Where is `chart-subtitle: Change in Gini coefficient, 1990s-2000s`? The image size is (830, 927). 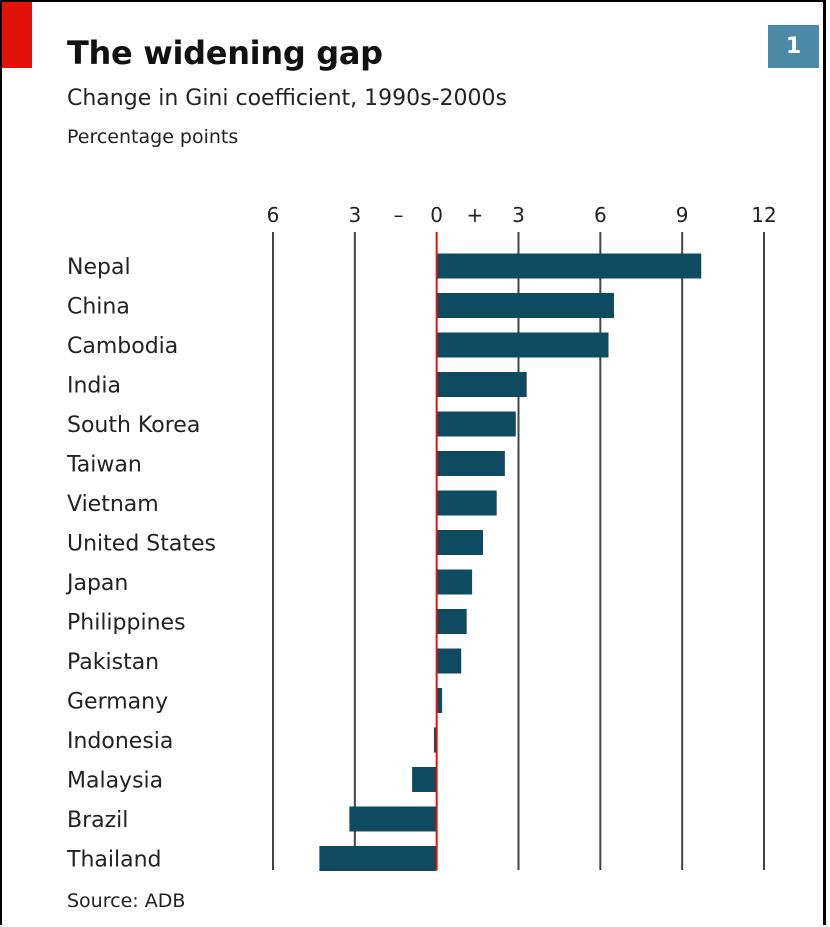 chart-subtitle: Change in Gini coefficient, 1990s-2000s is located at coordinates (287, 98).